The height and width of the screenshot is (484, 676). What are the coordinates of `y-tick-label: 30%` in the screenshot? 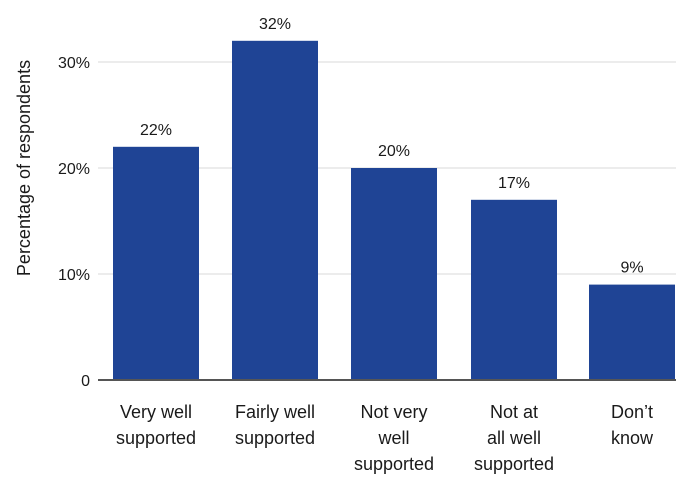 It's located at (74, 63).